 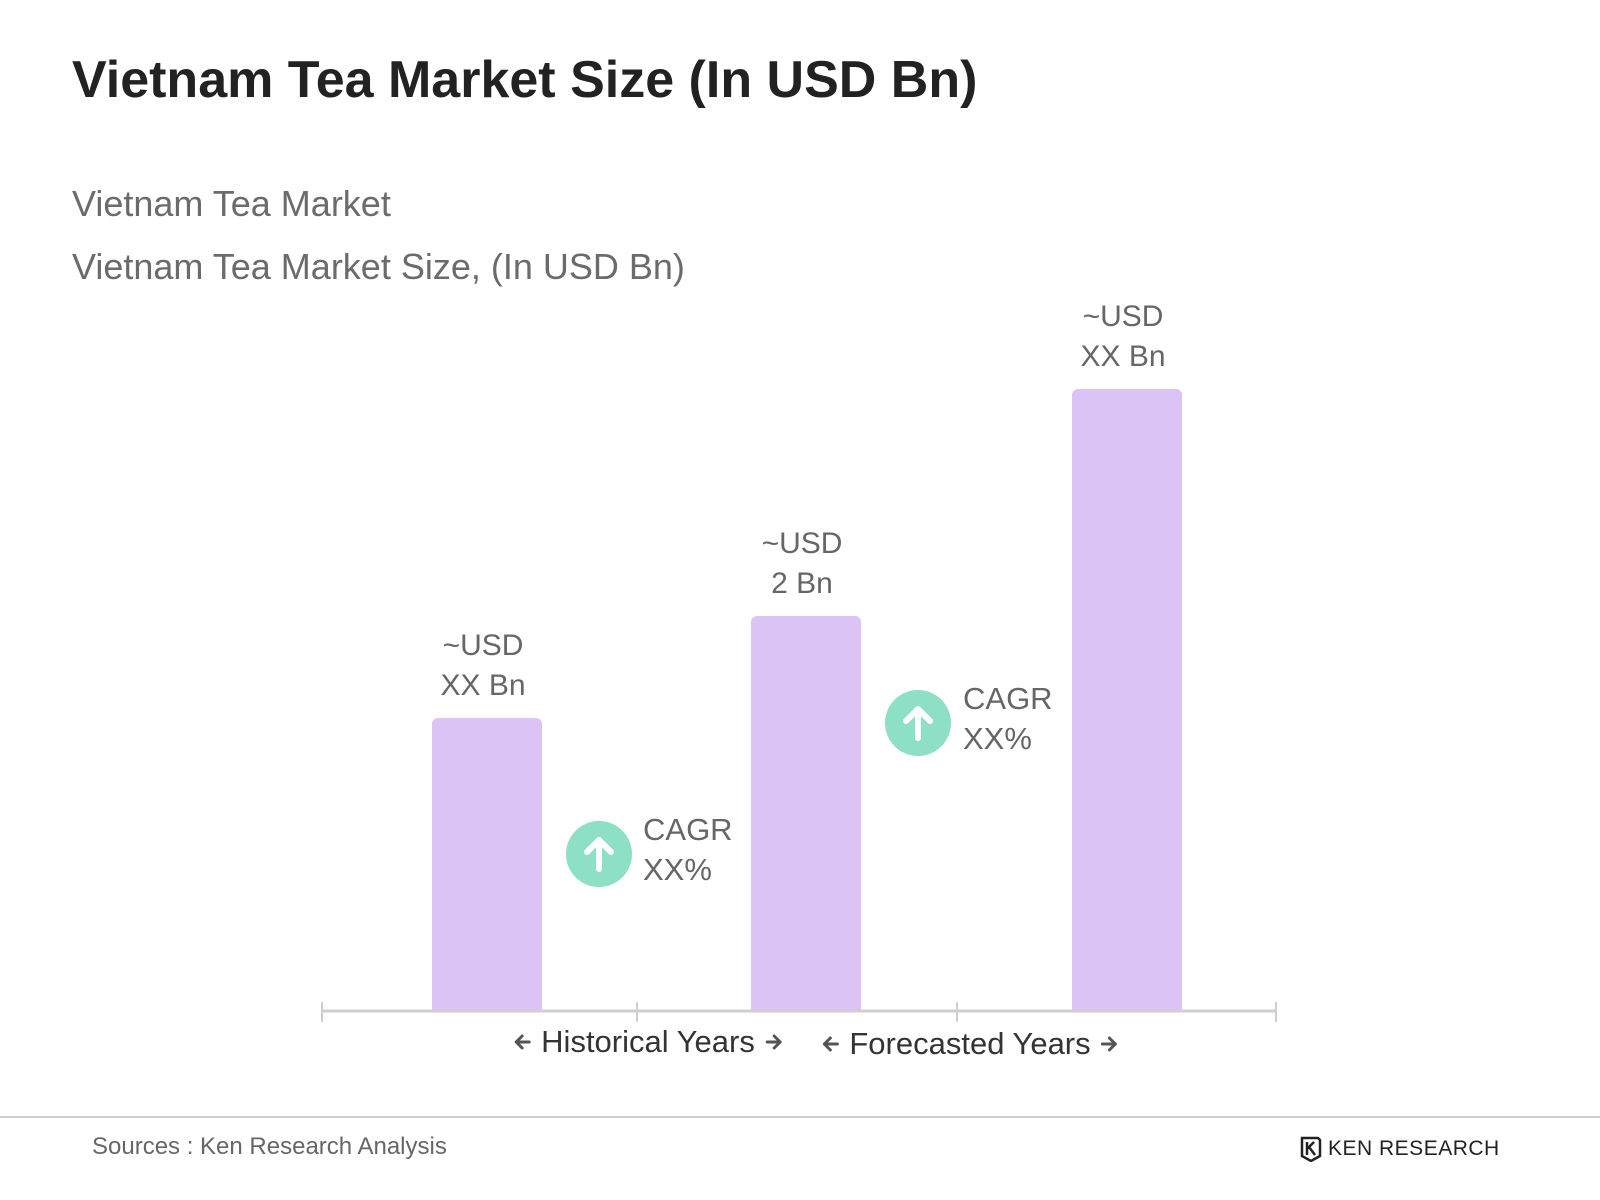 I want to click on period-label: Historical Years, so click(x=648, y=1042).